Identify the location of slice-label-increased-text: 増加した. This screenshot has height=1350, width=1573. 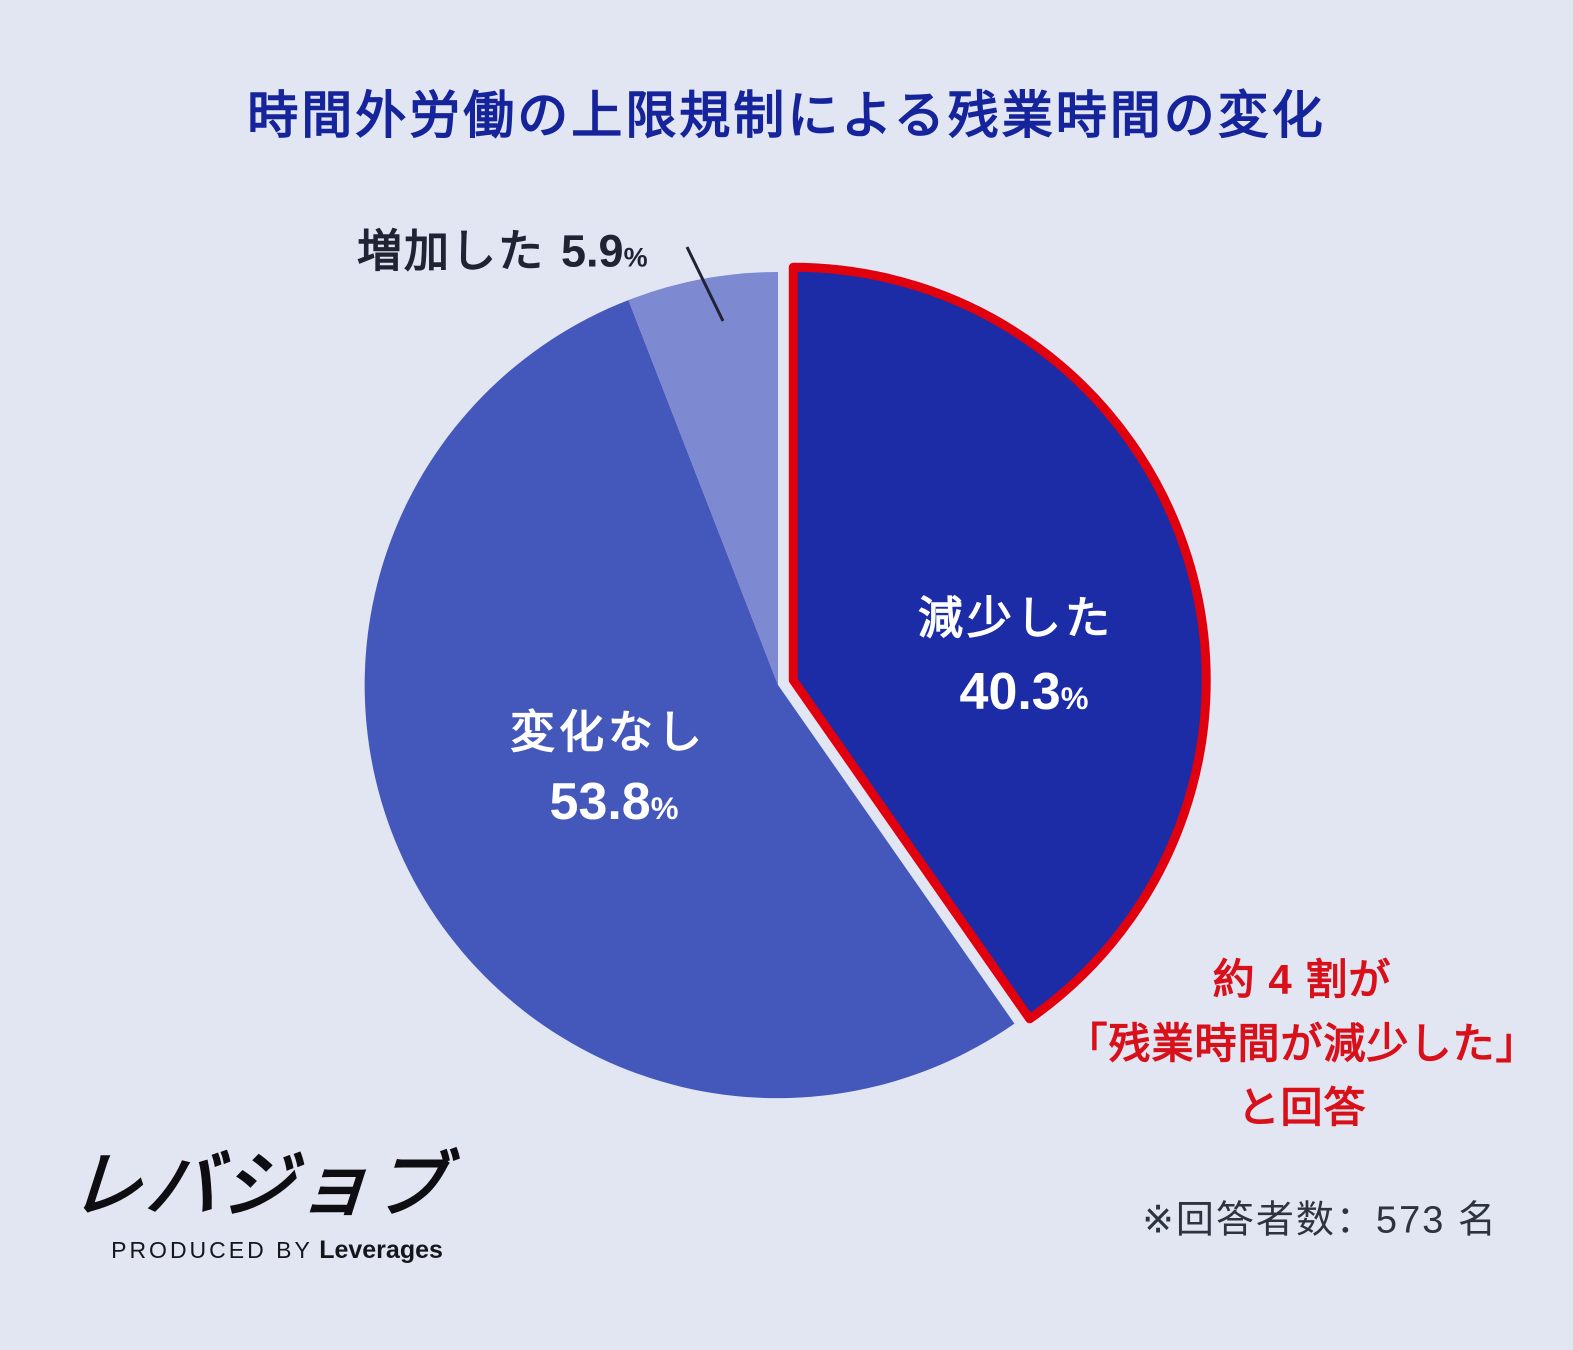
(451, 251).